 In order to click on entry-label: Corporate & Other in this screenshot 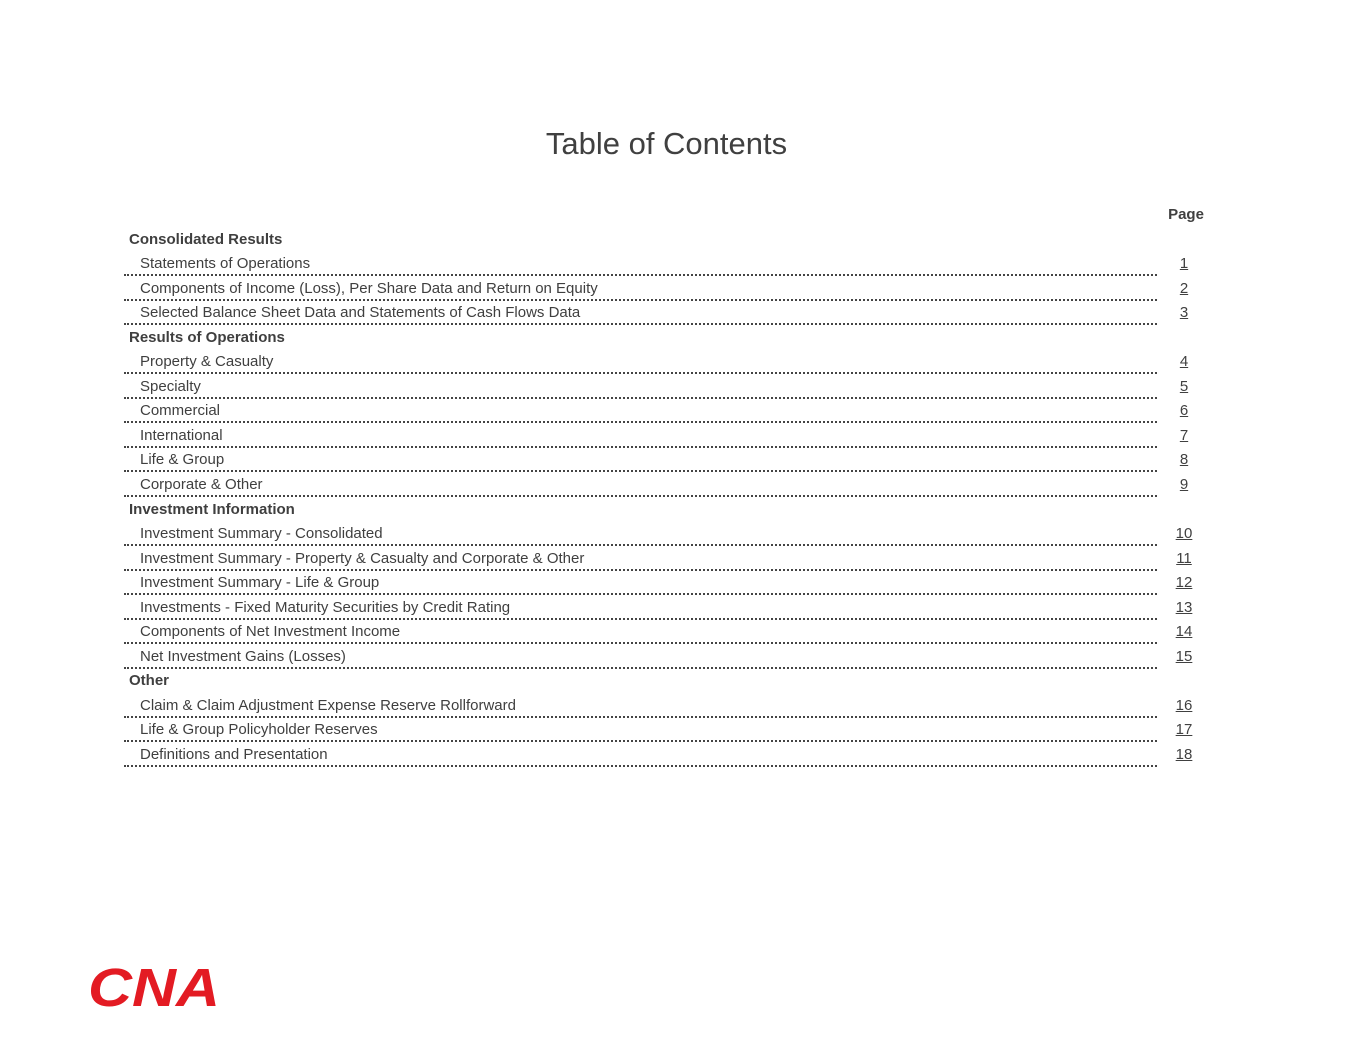, I will do `click(201, 485)`.